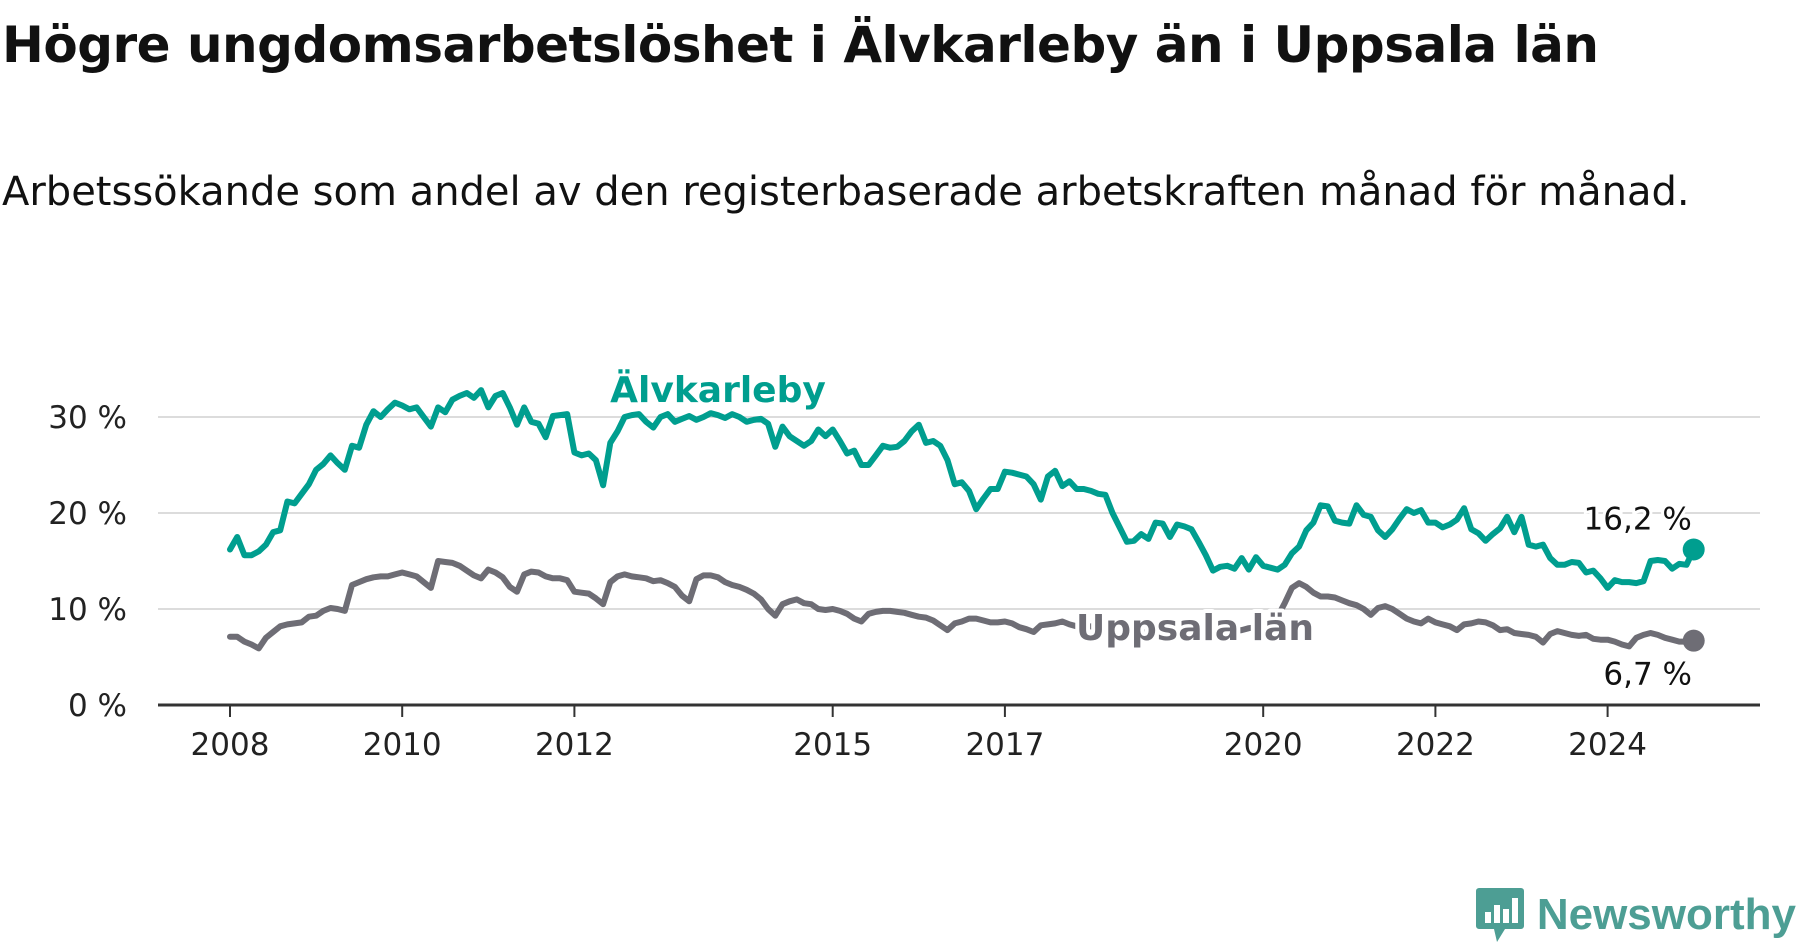 The height and width of the screenshot is (948, 1800). I want to click on series-name-label: Älvkarleby, so click(718, 390).